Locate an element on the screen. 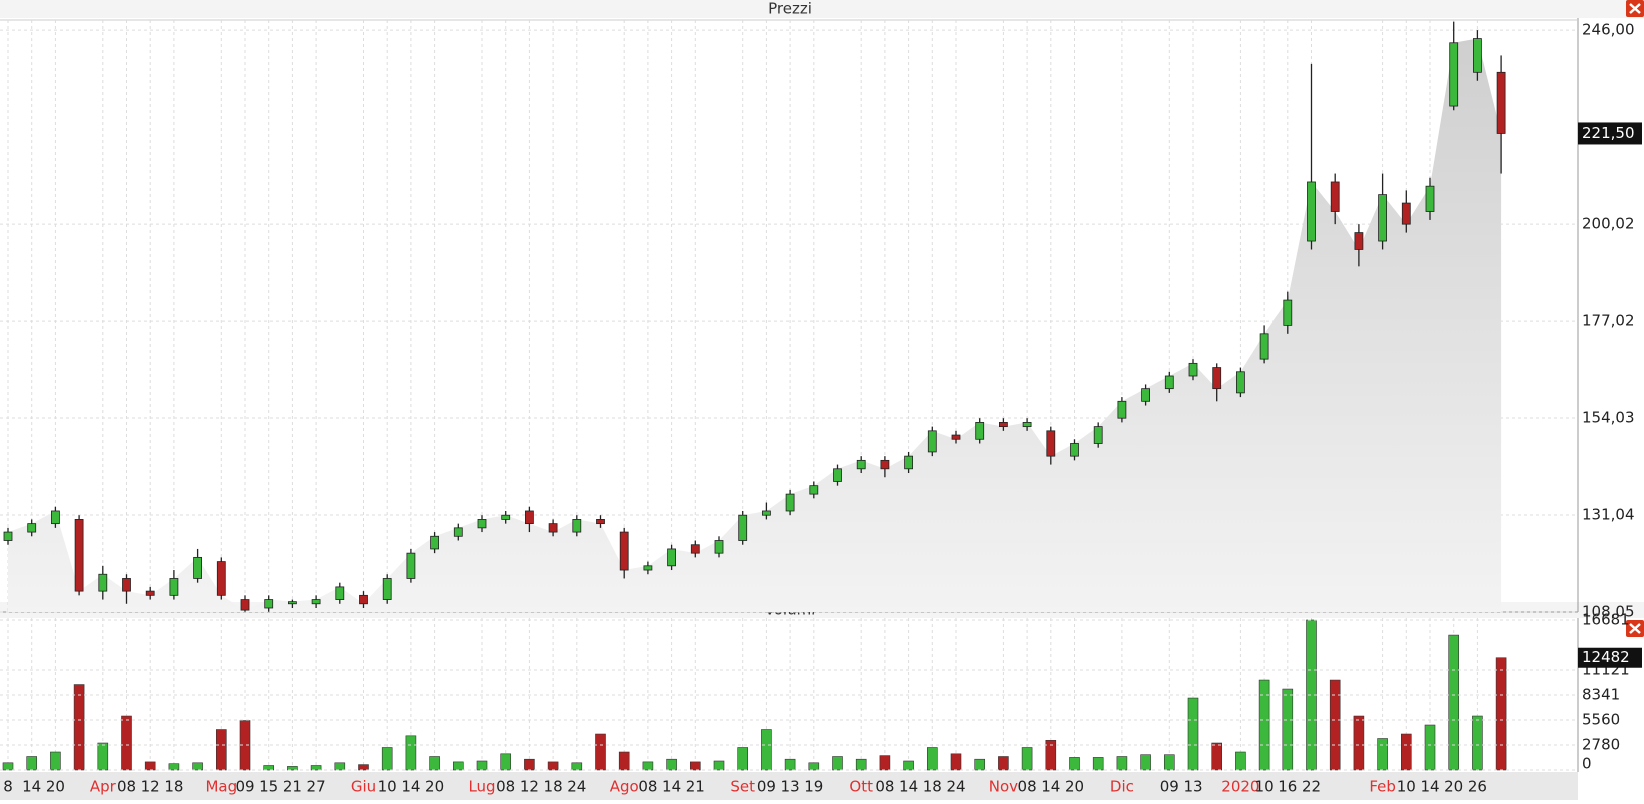 The height and width of the screenshot is (804, 1644). y-tick-label: 177,02 is located at coordinates (1608, 321).